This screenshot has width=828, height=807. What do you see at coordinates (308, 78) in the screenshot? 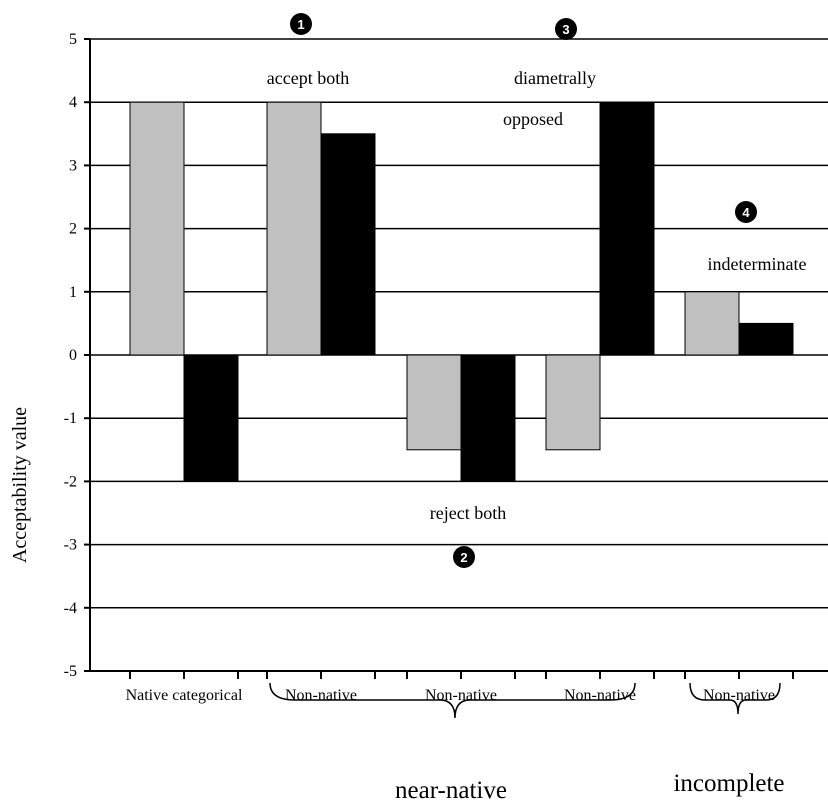
I see `annotation-accept-both: accept both` at bounding box center [308, 78].